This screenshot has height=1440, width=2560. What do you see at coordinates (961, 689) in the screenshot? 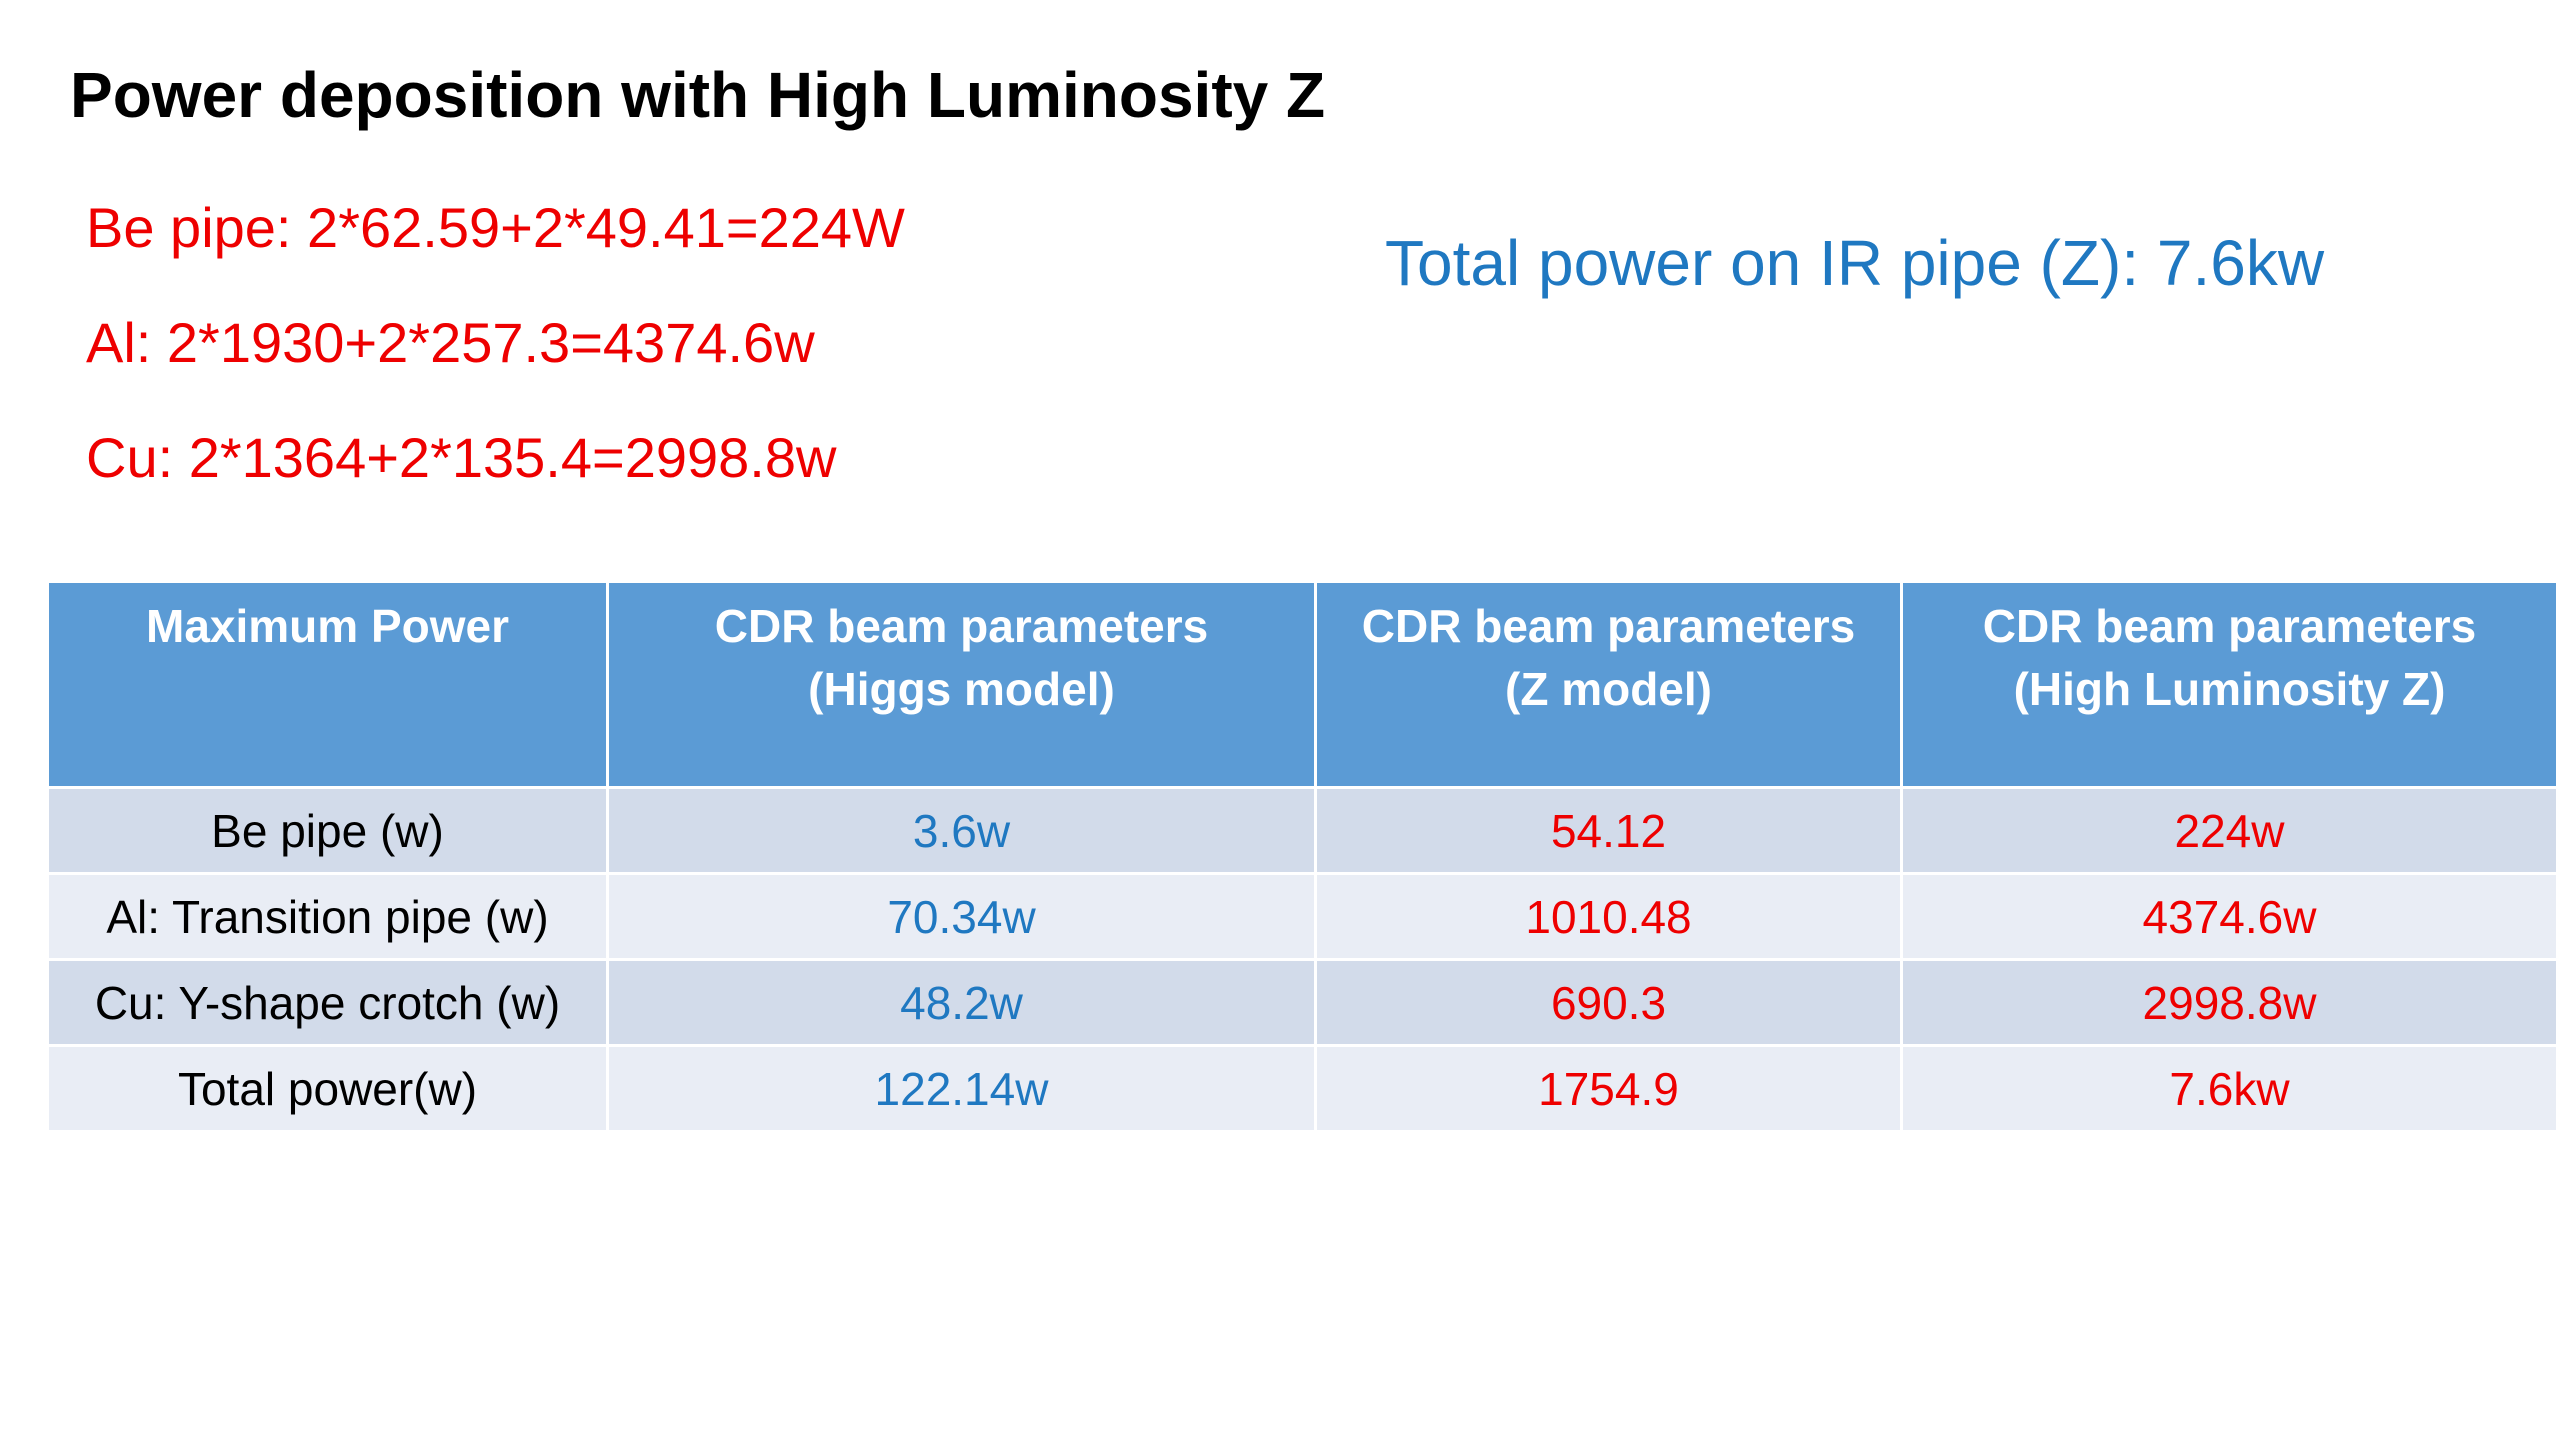
I see `header-line: (Higgs model)` at bounding box center [961, 689].